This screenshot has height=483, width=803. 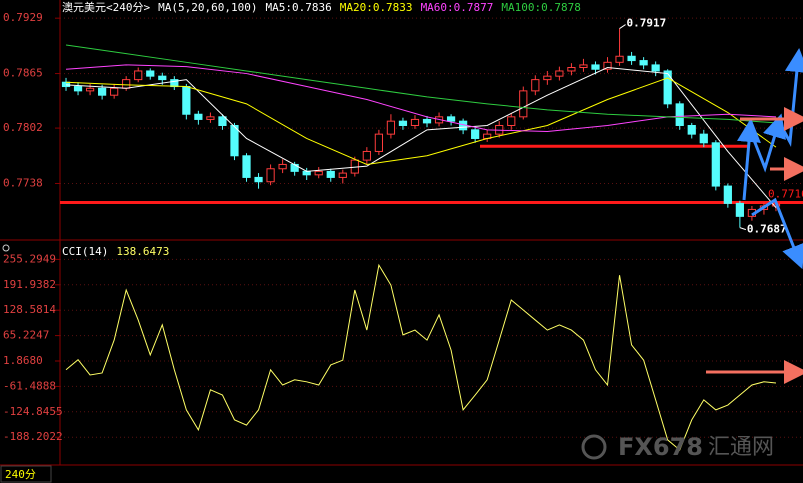 What do you see at coordinates (421, 84) in the screenshot?
I see `ma-line` at bounding box center [421, 84].